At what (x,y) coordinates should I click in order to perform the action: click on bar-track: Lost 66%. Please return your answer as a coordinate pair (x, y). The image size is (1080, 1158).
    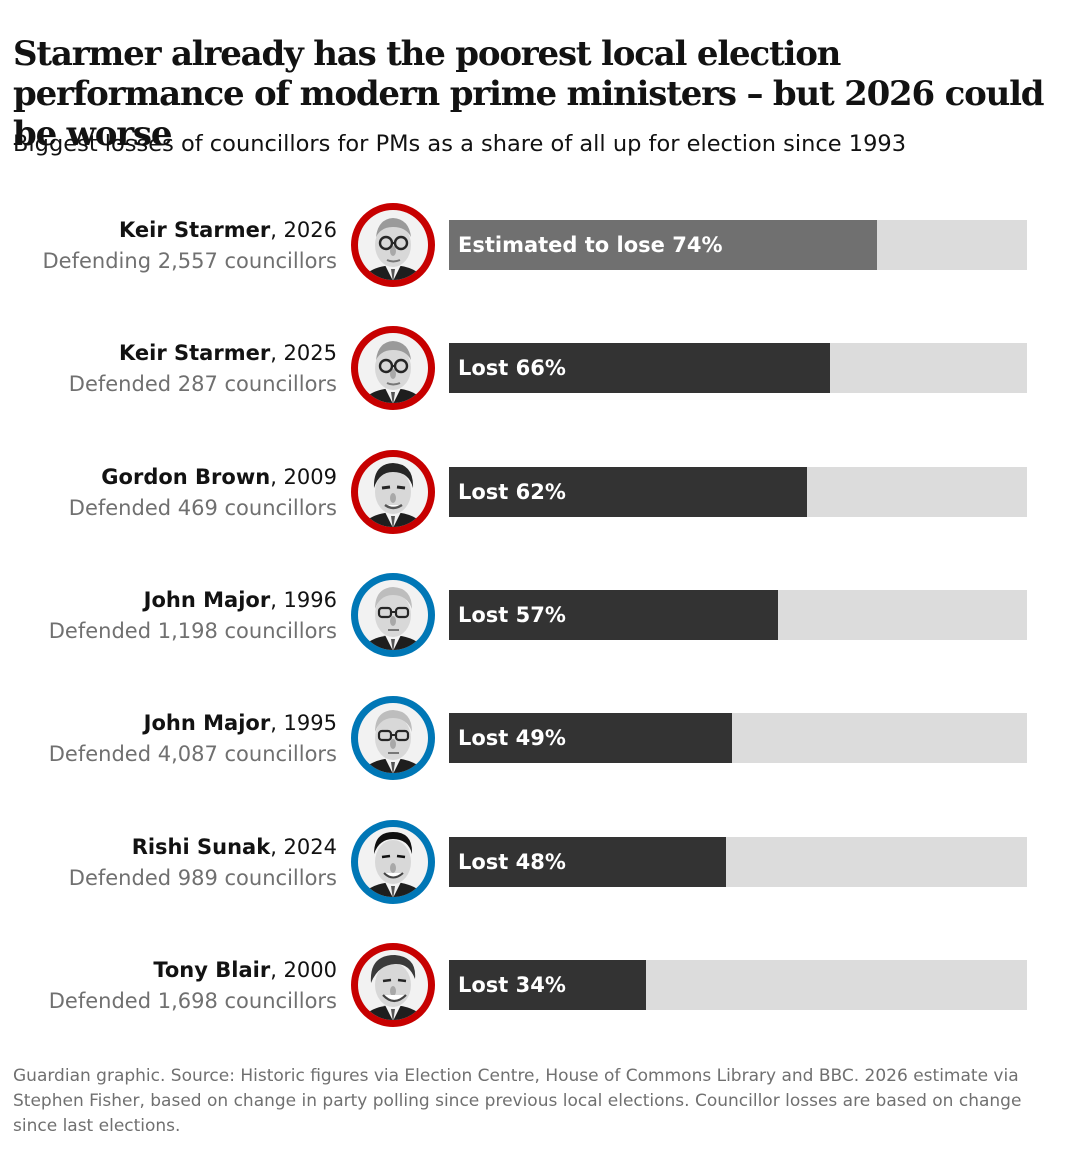
    Looking at the image, I should click on (738, 368).